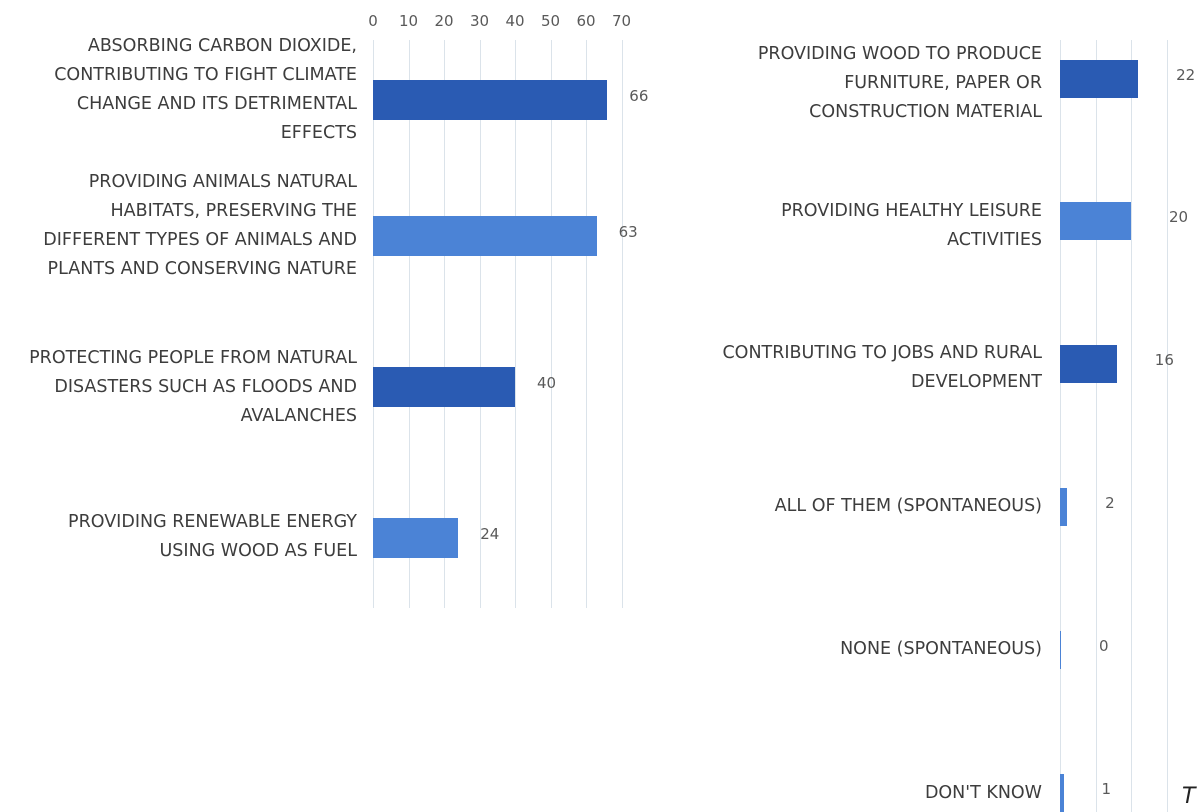  I want to click on x-tick-label: 50, so click(550, 21).